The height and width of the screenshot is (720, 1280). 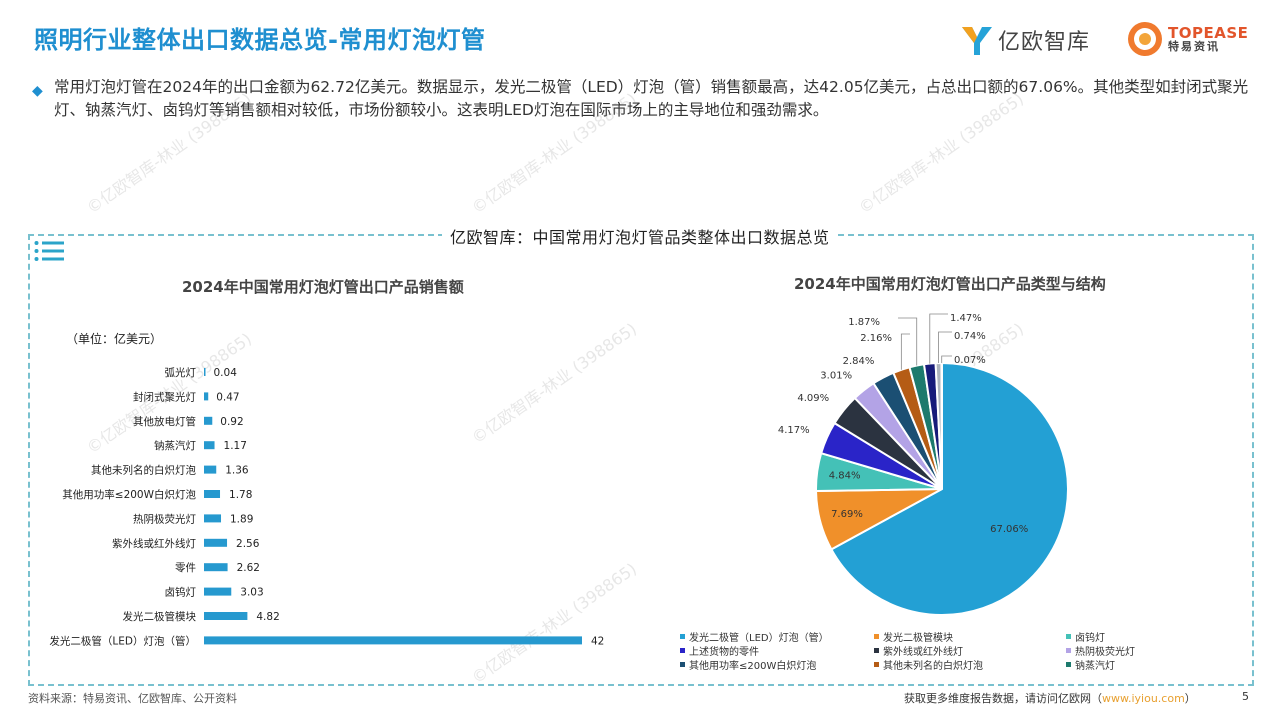 What do you see at coordinates (933, 666) in the screenshot?
I see `legend-label: 其他未列名的白炽灯泡` at bounding box center [933, 666].